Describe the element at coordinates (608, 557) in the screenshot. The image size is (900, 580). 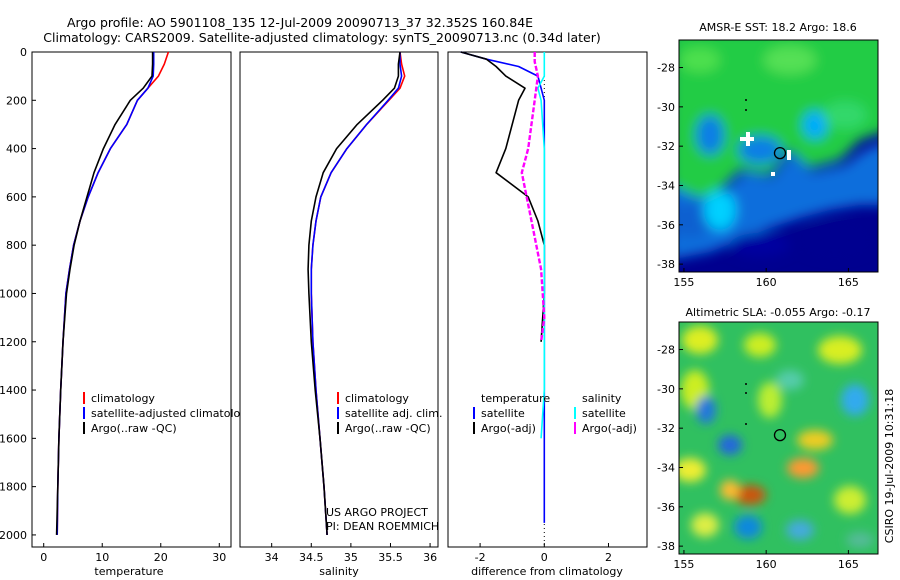
I see `x-tick-label: 2` at that location.